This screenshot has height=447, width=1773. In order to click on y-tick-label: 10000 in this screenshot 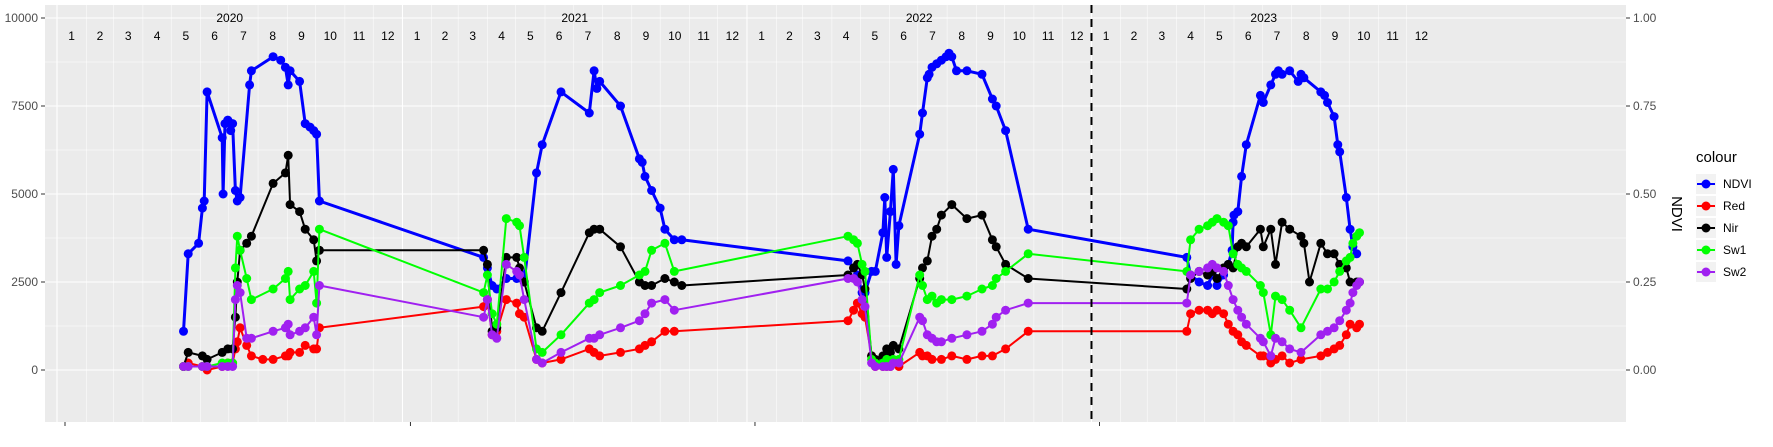, I will do `click(22, 18)`.